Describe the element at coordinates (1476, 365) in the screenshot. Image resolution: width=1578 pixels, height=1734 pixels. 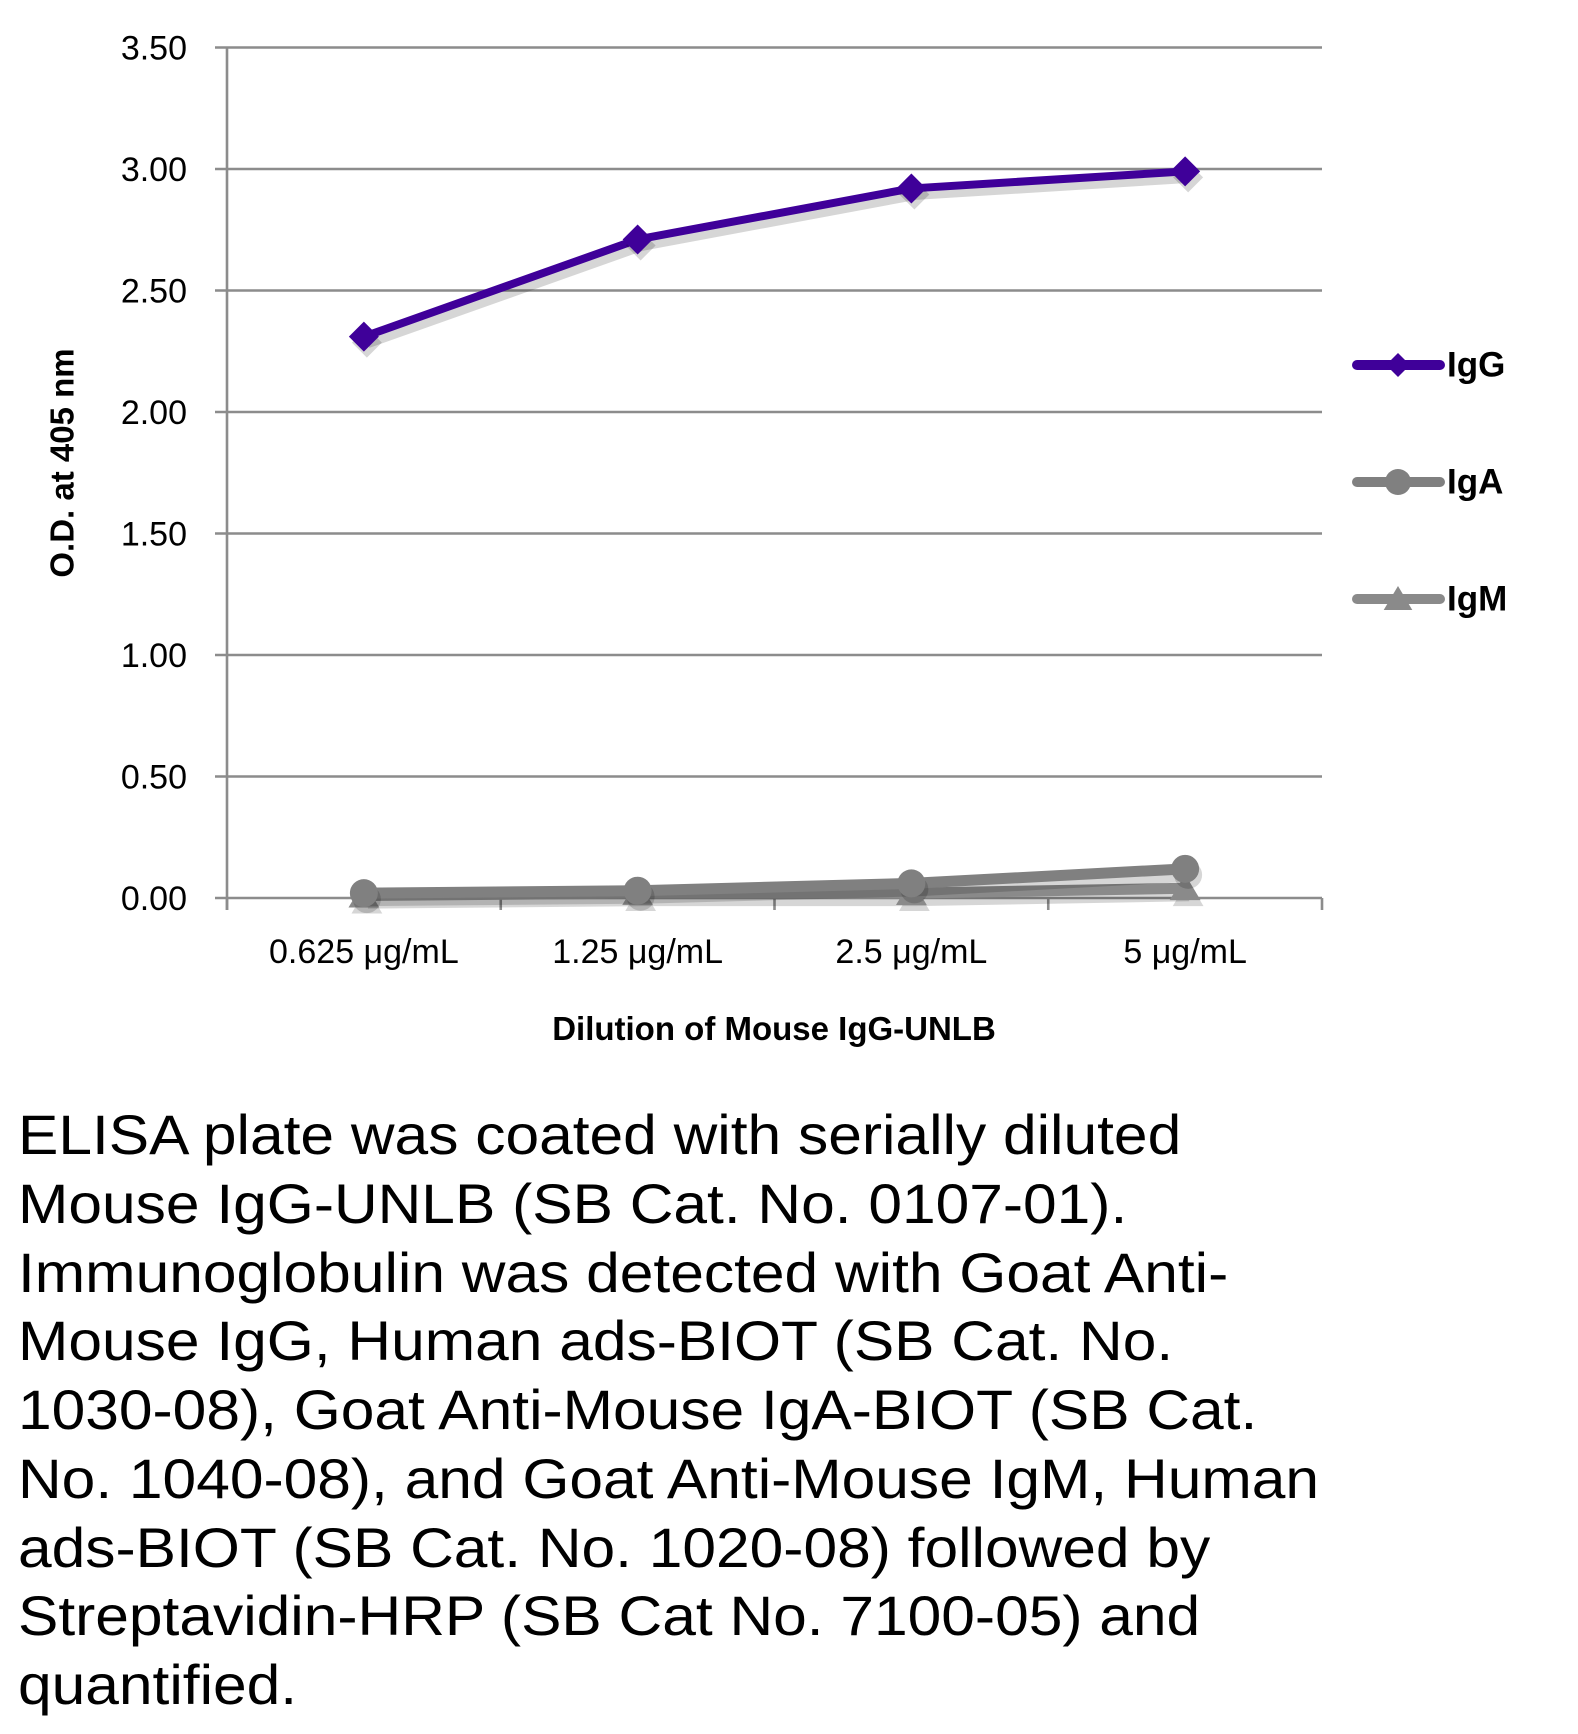
I see `legend-label: IgG` at that location.